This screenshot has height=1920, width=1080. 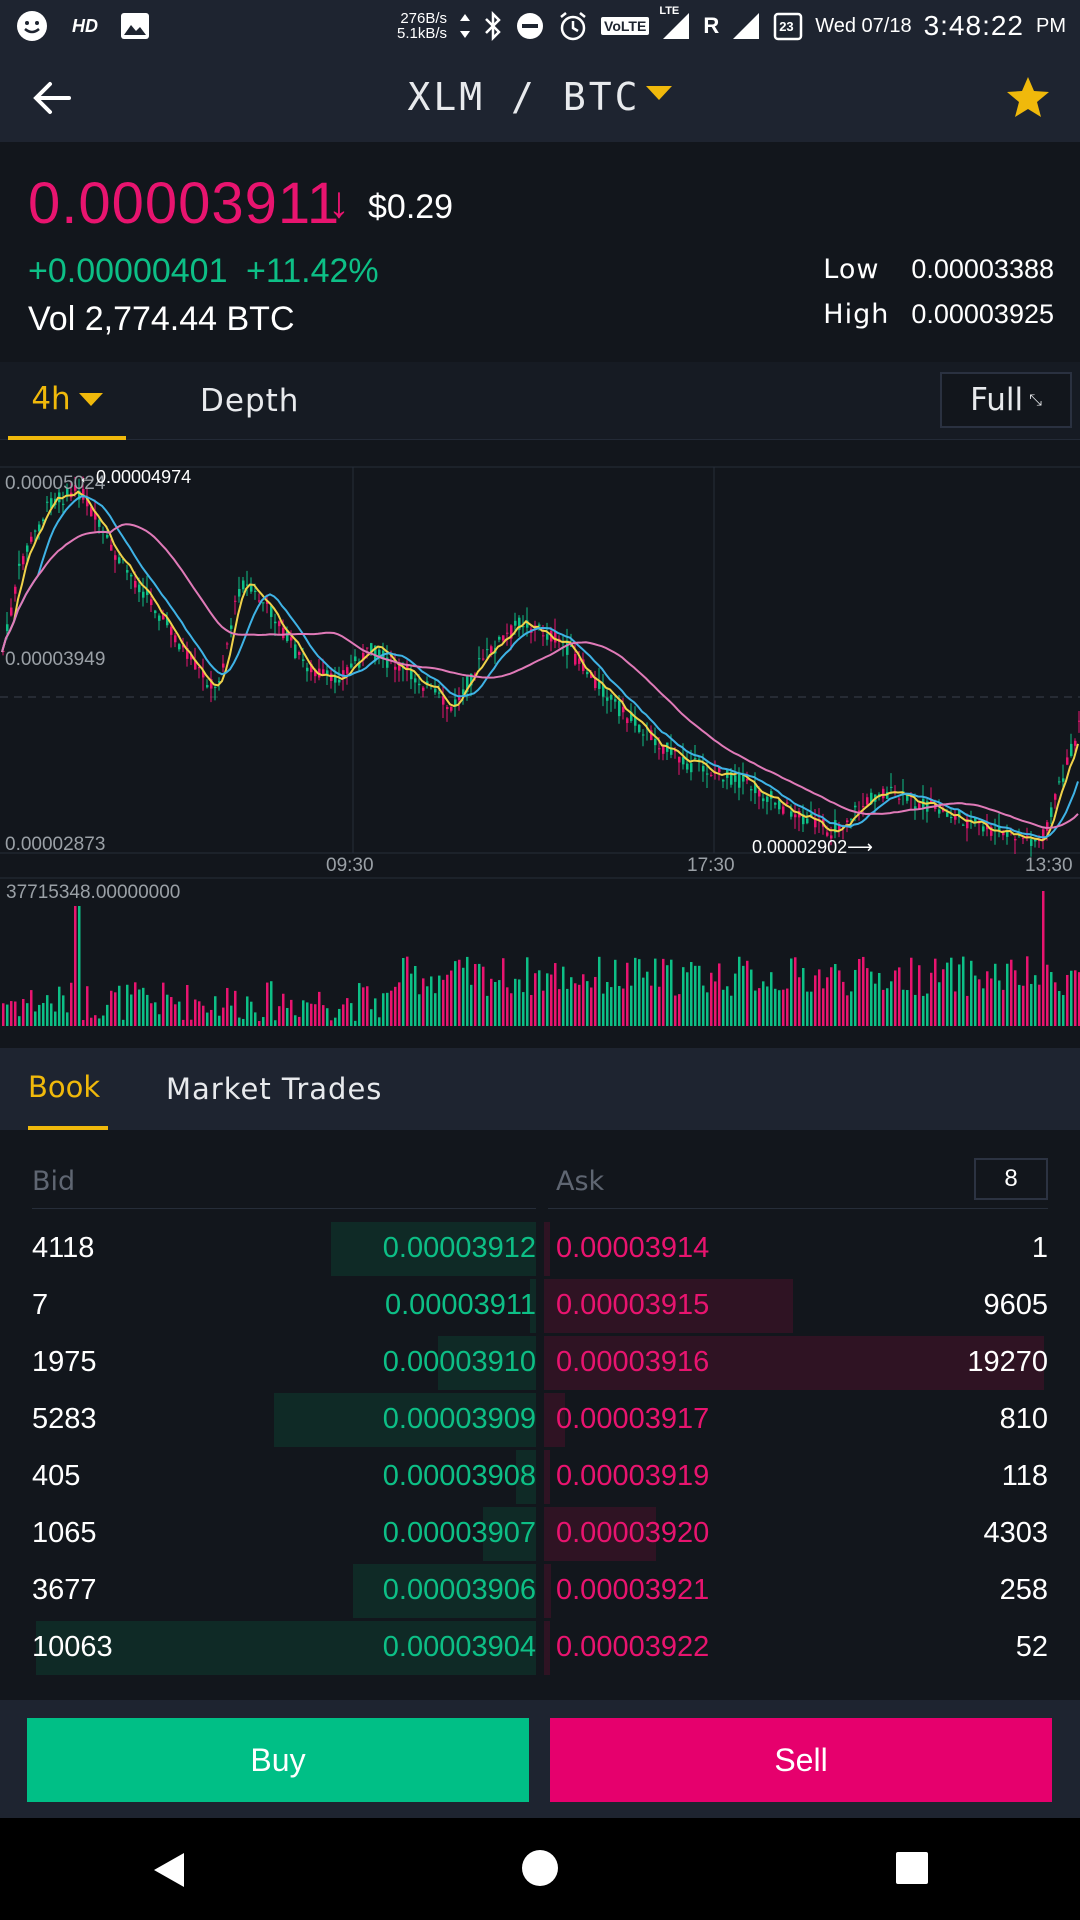 I want to click on order-book-row: 10063 0.00003904 0.00003922 52, so click(x=540, y=1649).